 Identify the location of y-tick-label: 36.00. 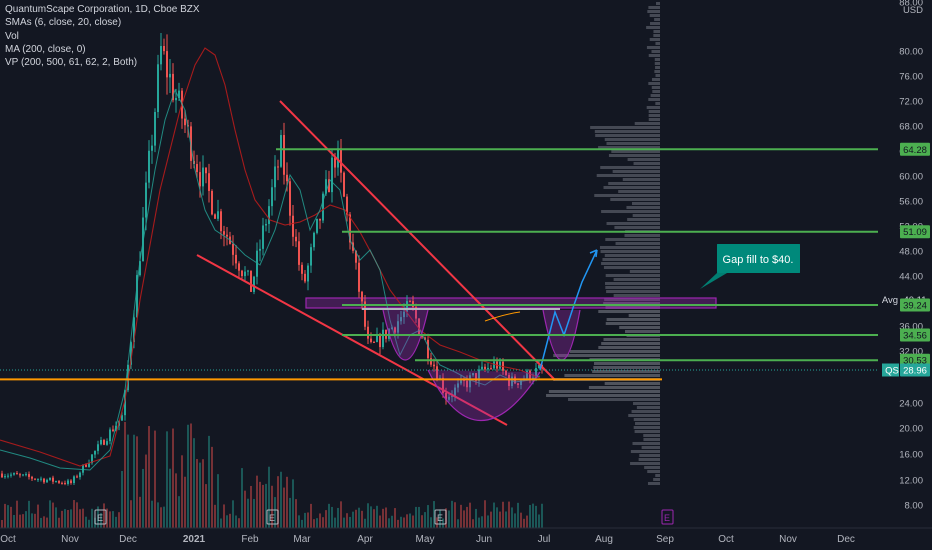
(911, 327).